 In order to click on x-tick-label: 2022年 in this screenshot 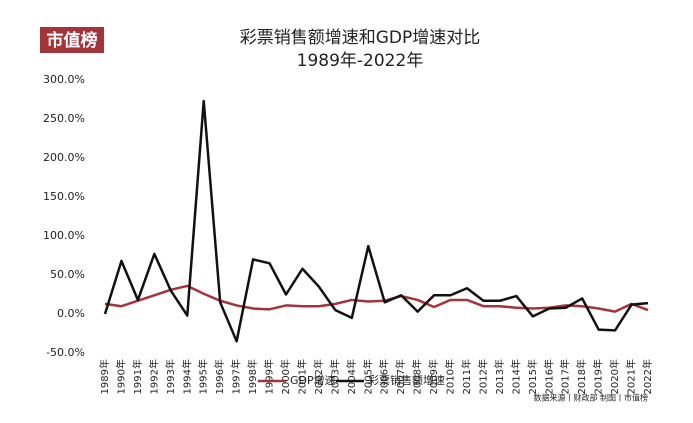, I will do `click(647, 376)`.